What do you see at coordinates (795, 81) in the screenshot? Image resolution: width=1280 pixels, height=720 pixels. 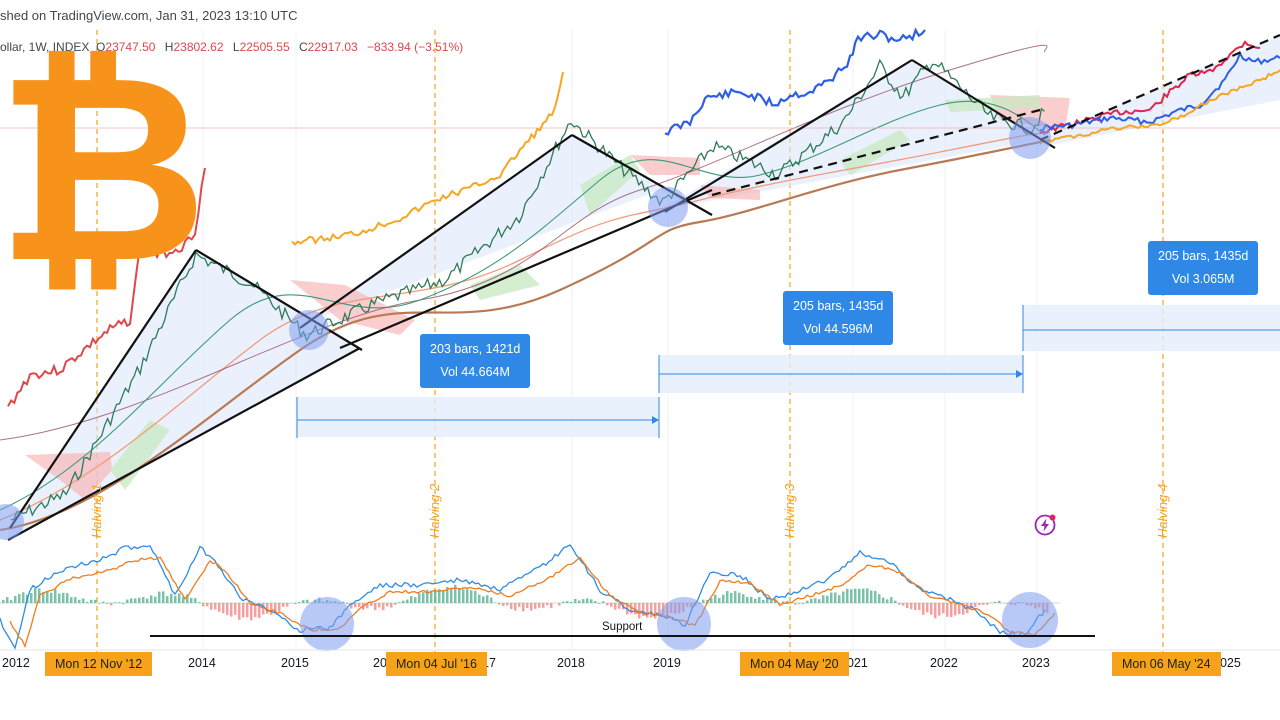 I see `overlay-blue-cycle3` at bounding box center [795, 81].